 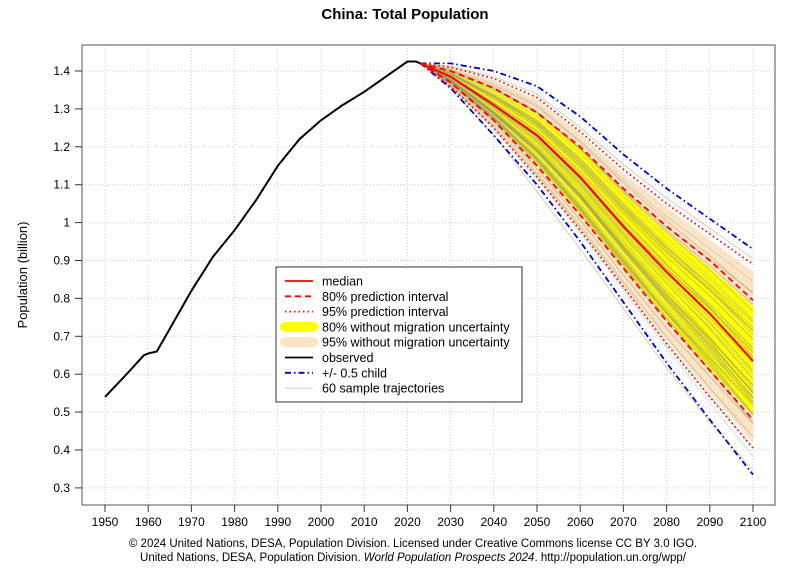 I want to click on y-tick-label: 0.9, so click(x=61, y=261).